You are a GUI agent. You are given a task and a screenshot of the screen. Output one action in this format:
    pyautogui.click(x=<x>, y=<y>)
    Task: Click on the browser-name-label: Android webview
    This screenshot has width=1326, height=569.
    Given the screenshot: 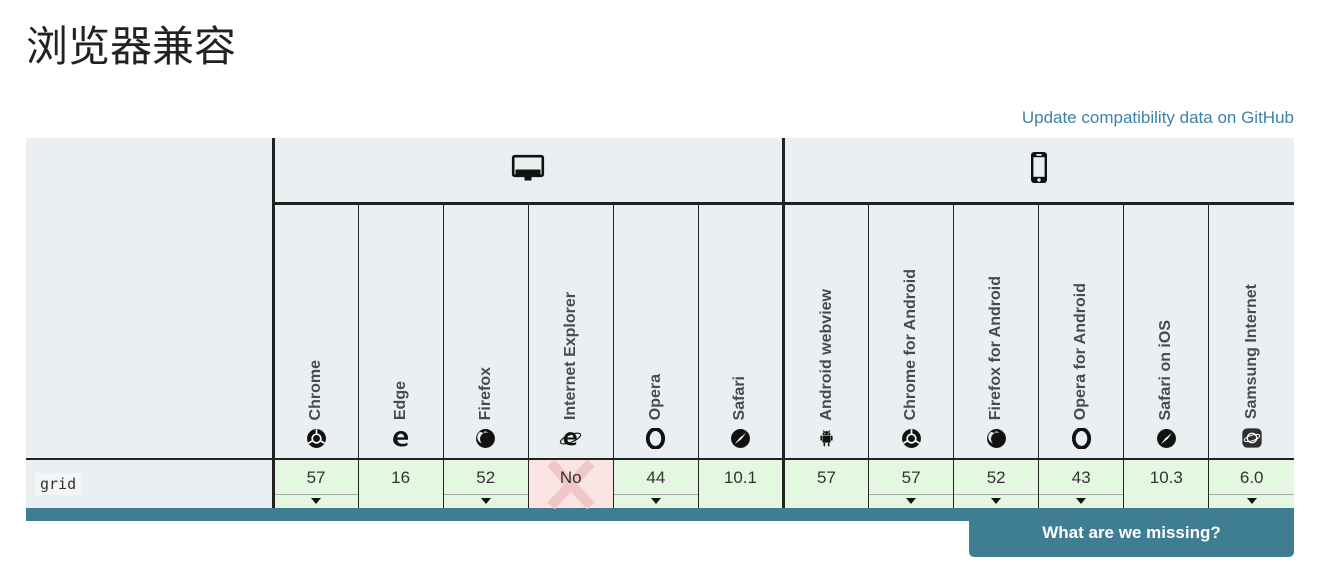 What is the action you would take?
    pyautogui.click(x=826, y=354)
    